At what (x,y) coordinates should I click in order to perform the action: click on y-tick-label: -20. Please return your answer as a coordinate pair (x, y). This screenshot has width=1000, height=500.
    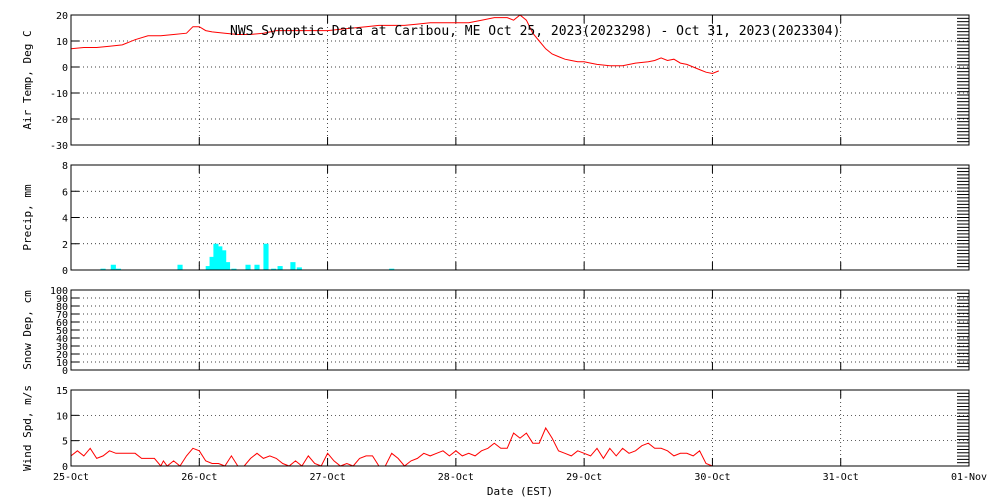
    Looking at the image, I should click on (59, 120).